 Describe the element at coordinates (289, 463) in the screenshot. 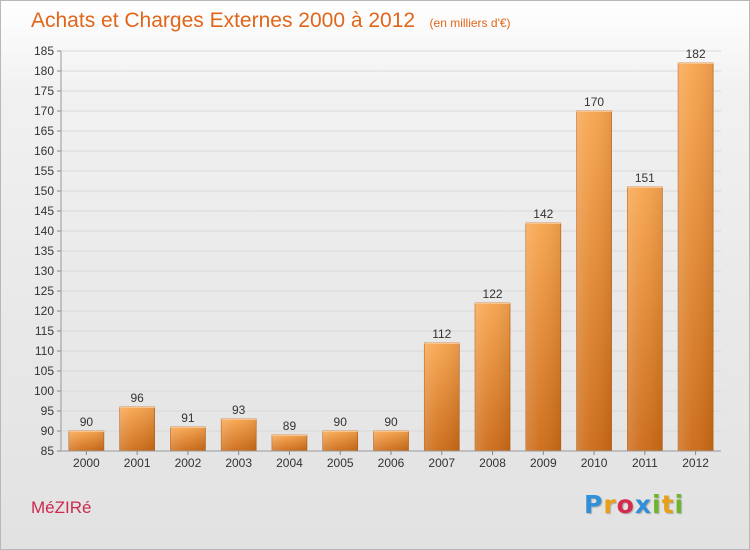

I see `x-tick-label: 2004` at that location.